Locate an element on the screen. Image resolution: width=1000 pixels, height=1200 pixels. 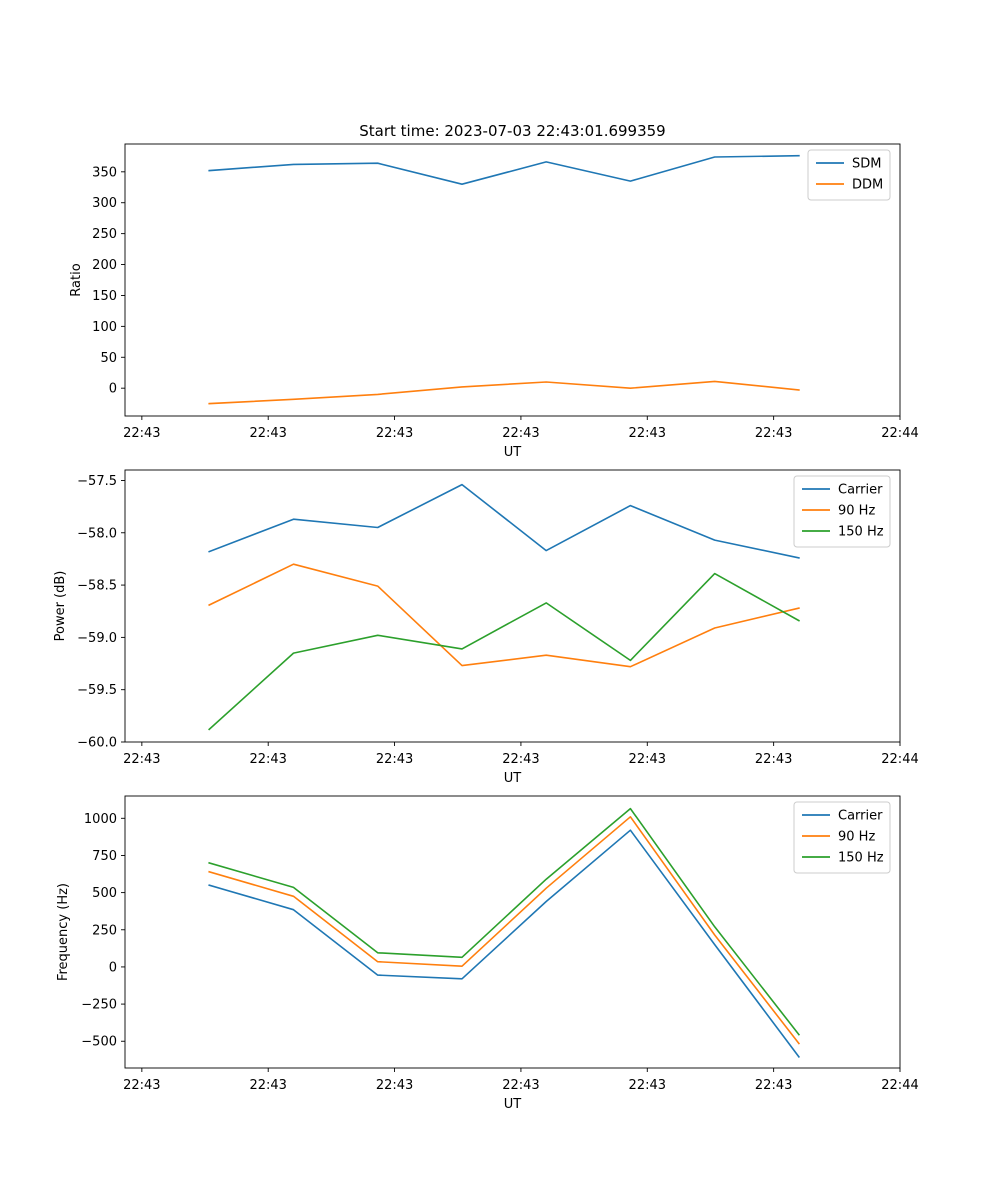
y-tick-label: −59.5 is located at coordinates (97, 690).